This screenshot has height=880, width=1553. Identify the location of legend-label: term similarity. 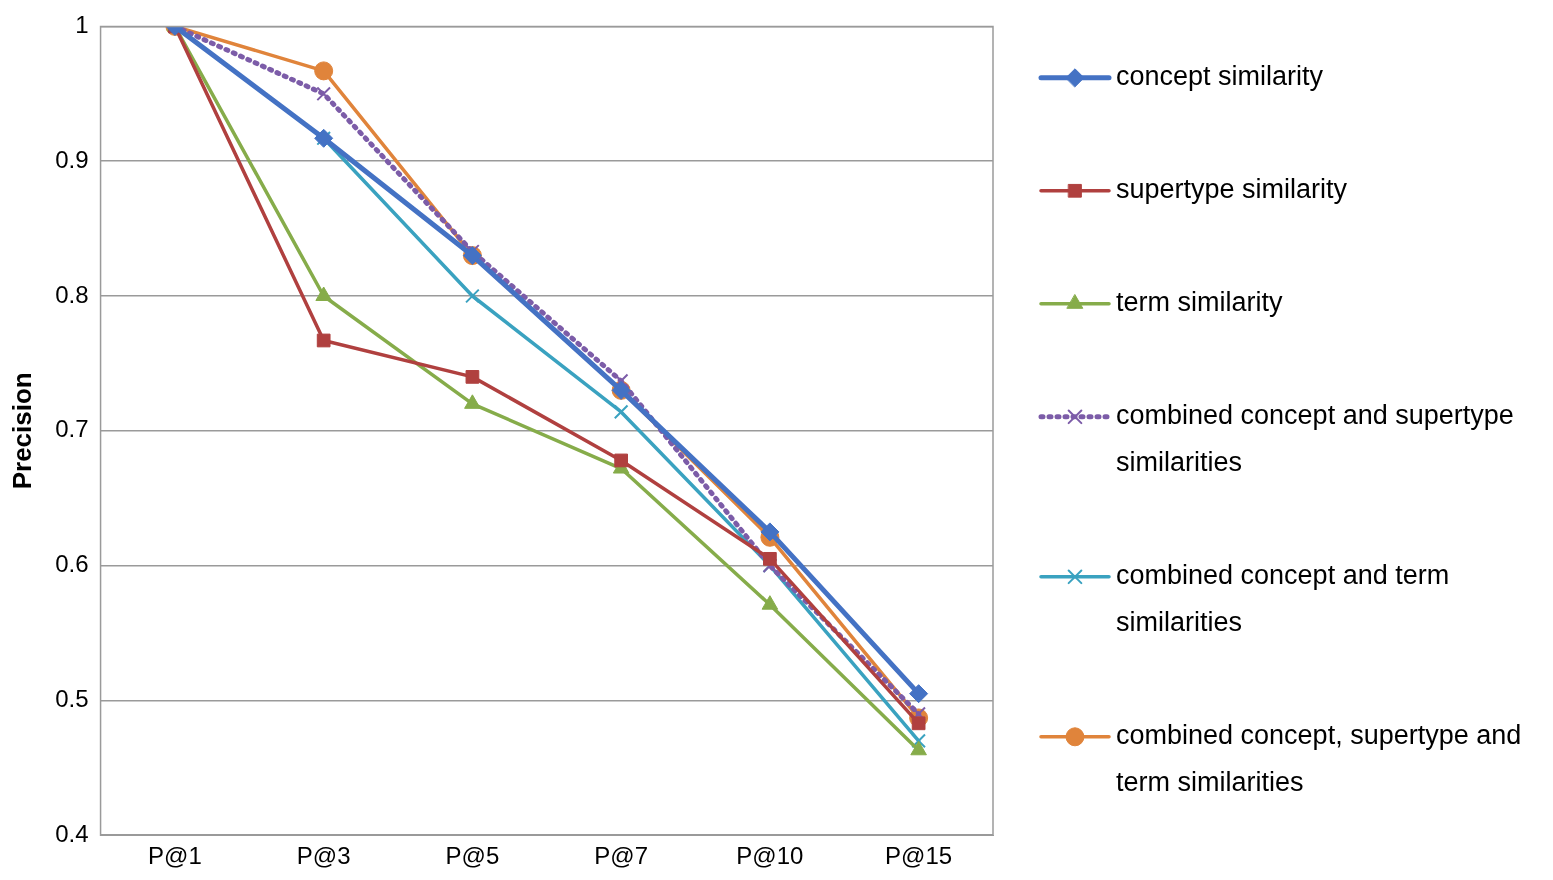
(1199, 302).